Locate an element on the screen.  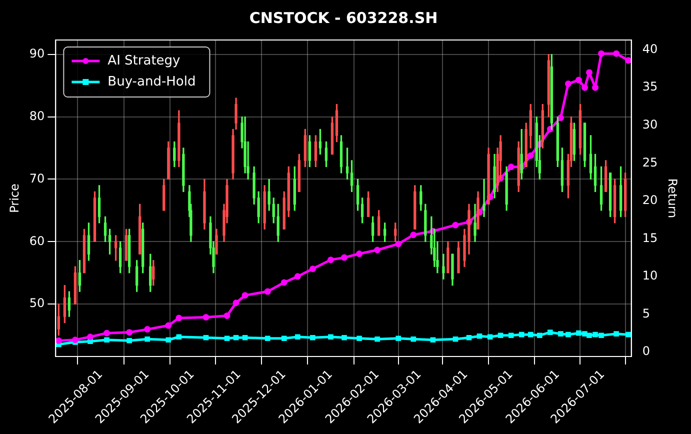
legend-label: AI Strategy is located at coordinates (144, 60).